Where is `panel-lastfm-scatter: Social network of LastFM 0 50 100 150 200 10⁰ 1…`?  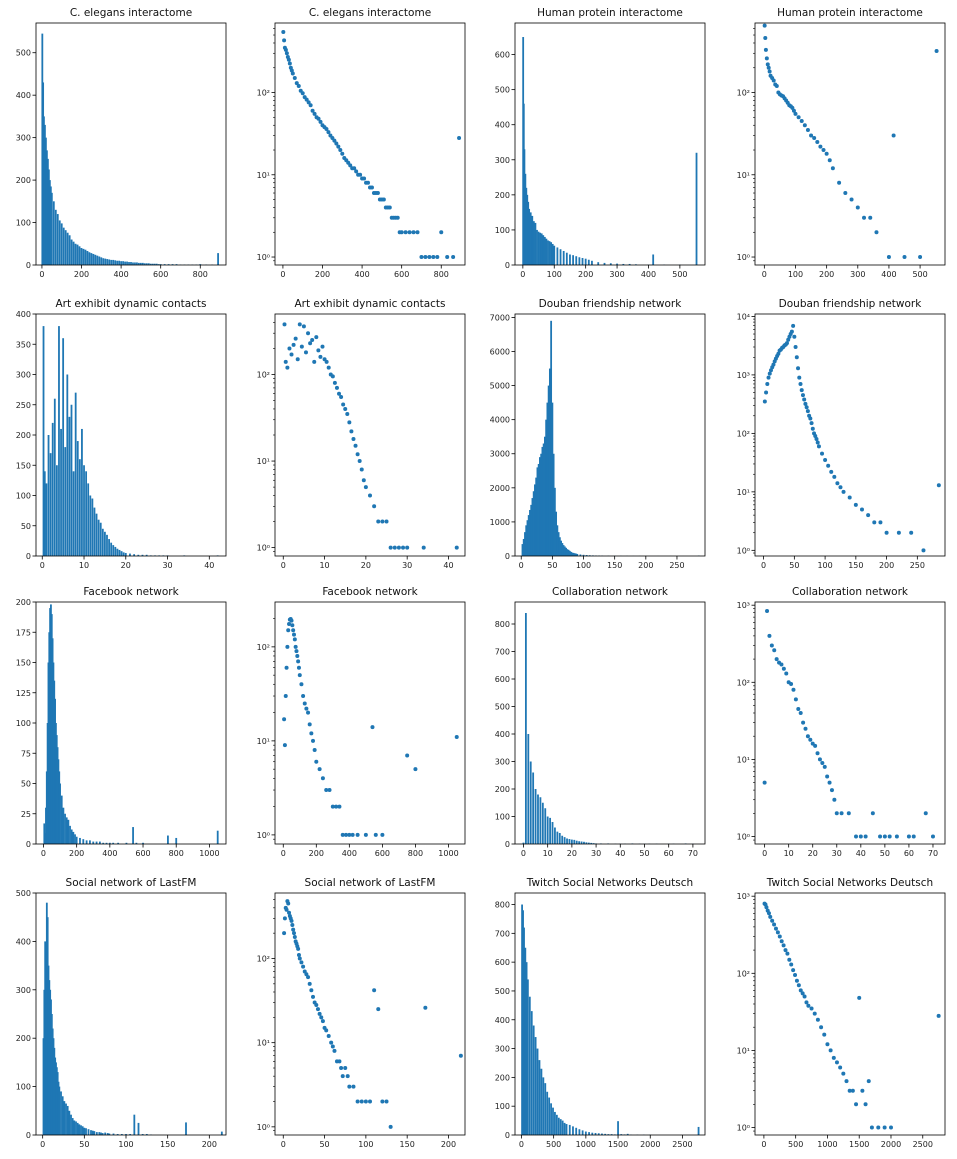
panel-lastfm-scatter: Social network of LastFM 0 50 100 150 200 10⁰ 1… is located at coordinates (361, 1013).